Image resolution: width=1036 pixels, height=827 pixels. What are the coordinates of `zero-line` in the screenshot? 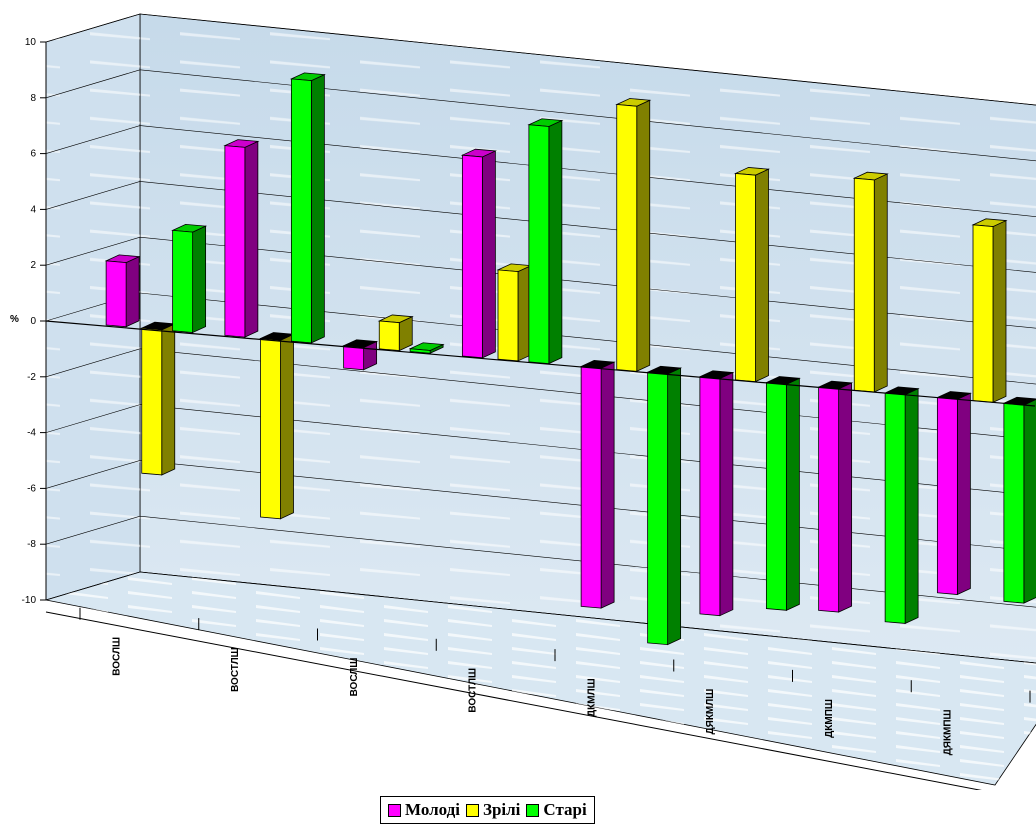 It's located at (540, 363).